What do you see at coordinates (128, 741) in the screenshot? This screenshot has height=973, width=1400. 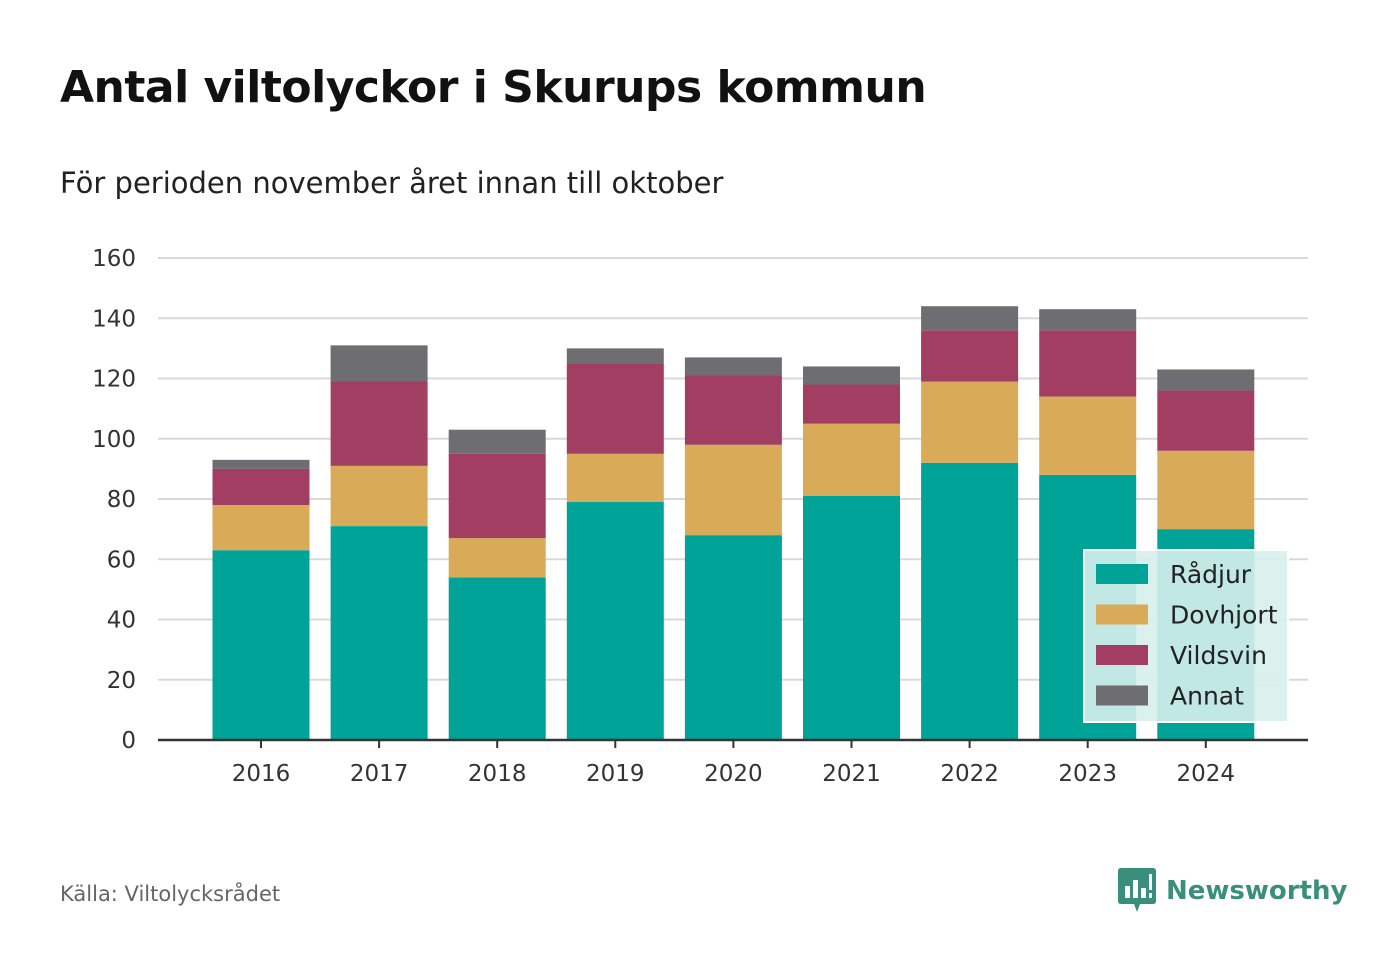 I see `y-tick-label: 0` at bounding box center [128, 741].